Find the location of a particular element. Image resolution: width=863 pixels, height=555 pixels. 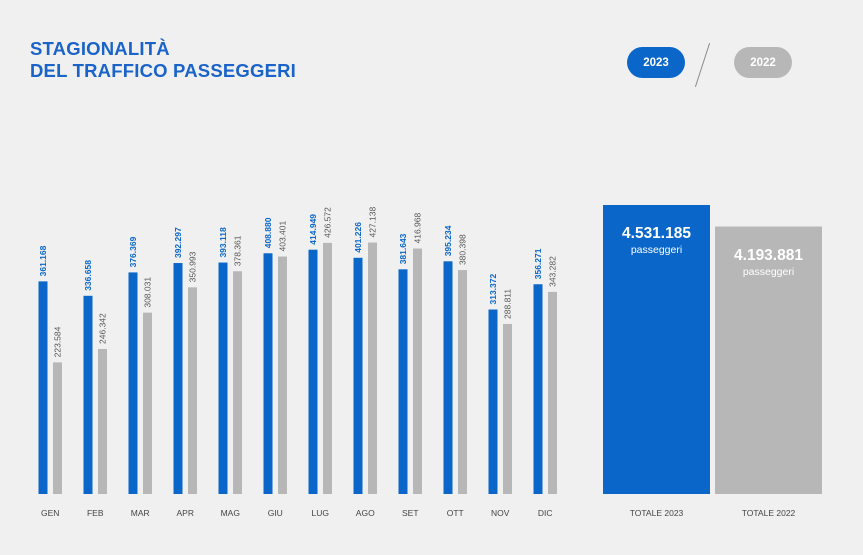

month-label-gen: GEN is located at coordinates (50, 513).